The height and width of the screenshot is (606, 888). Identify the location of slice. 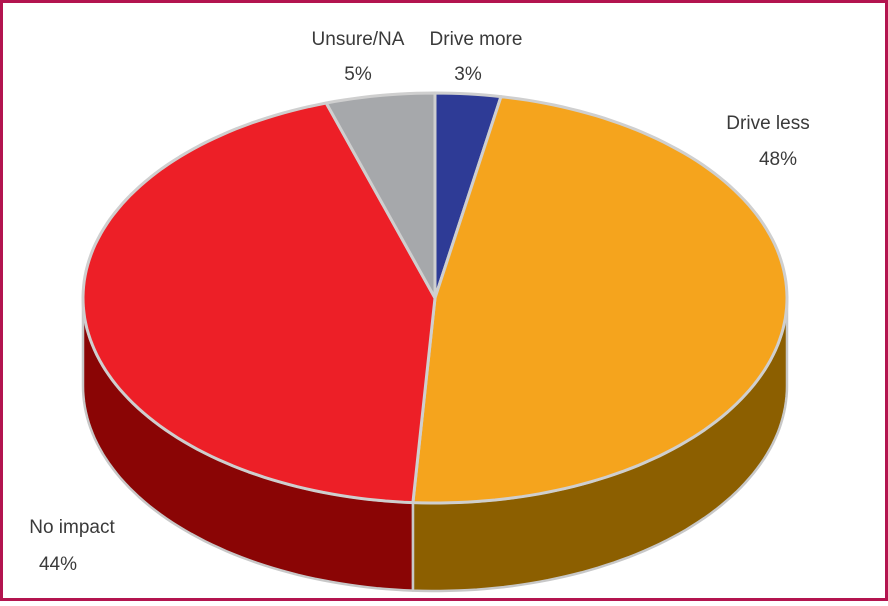
(380, 195).